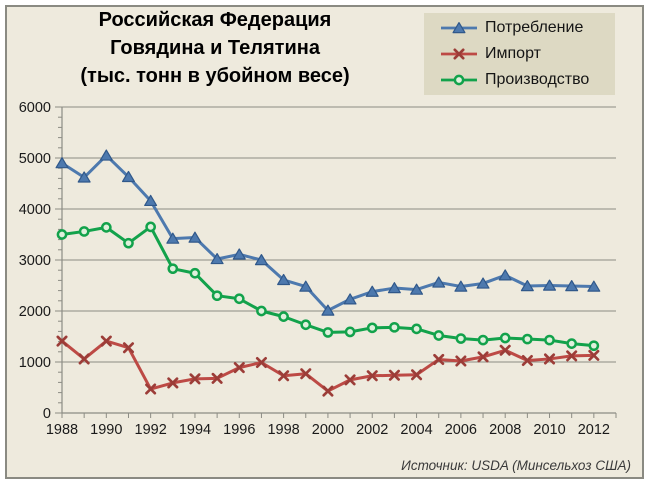  Describe the element at coordinates (195, 430) in the screenshot. I see `svg-text: 1994` at that location.